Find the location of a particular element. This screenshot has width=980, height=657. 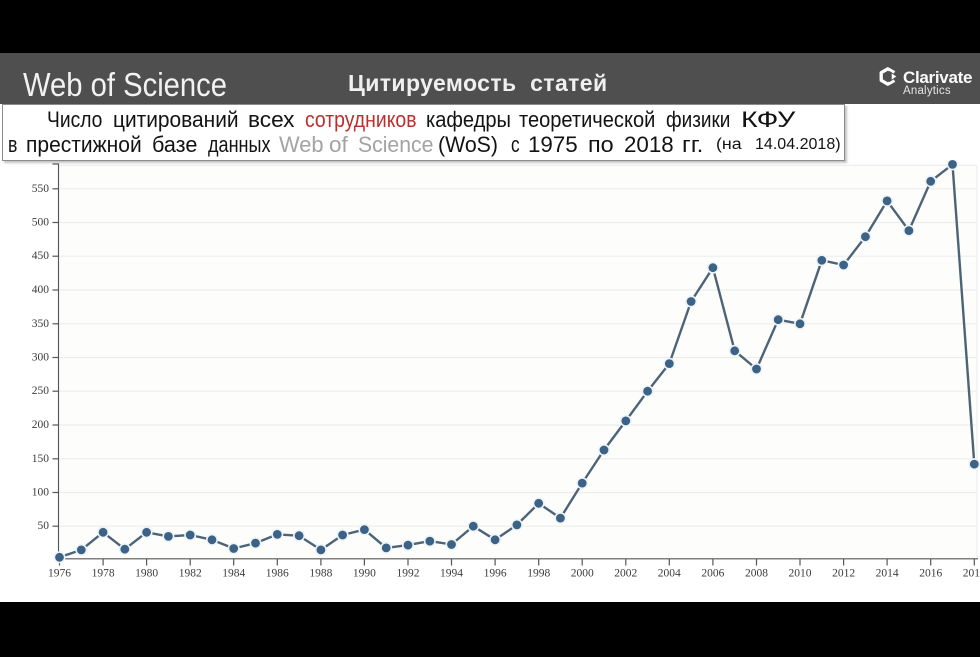

svg-text: 1976 is located at coordinates (59, 574).